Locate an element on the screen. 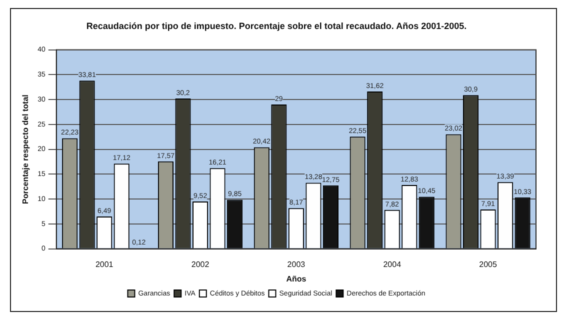 The width and height of the screenshot is (570, 325). x-tick-label: 2001 is located at coordinates (104, 264).